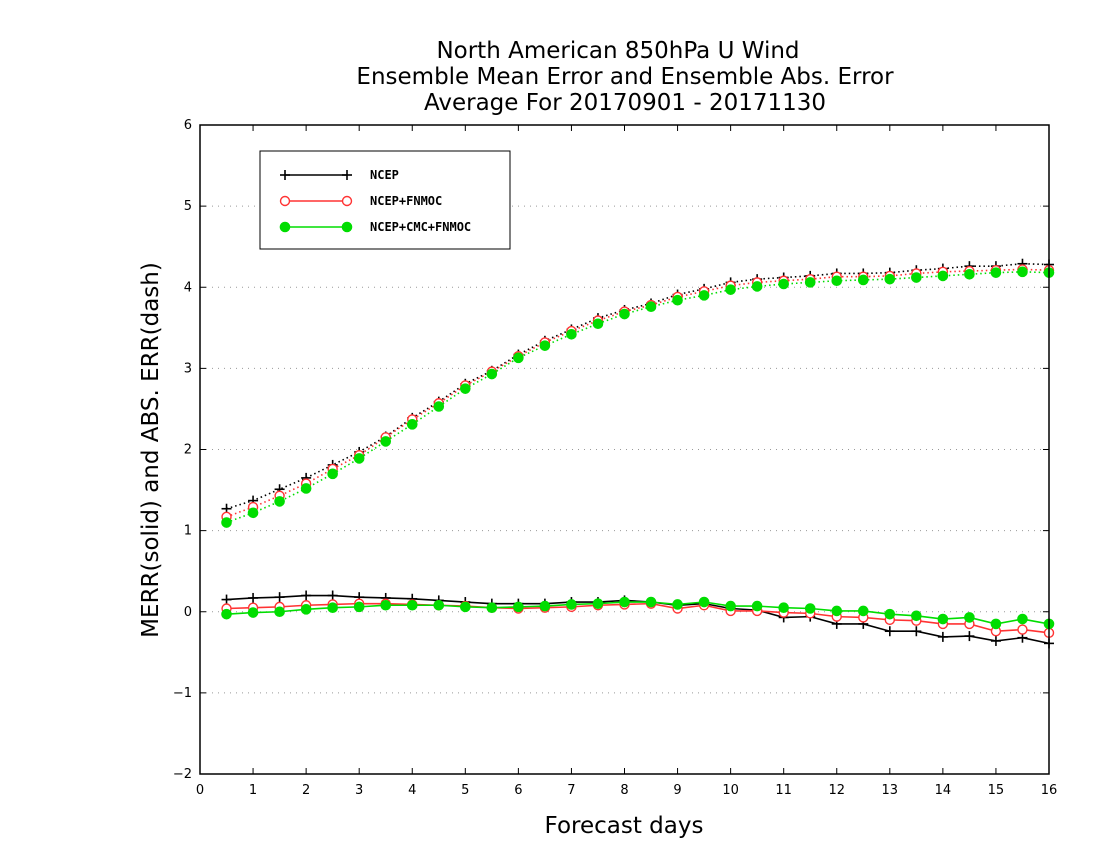  Describe the element at coordinates (188, 287) in the screenshot. I see `y-tick-label: 4` at that location.